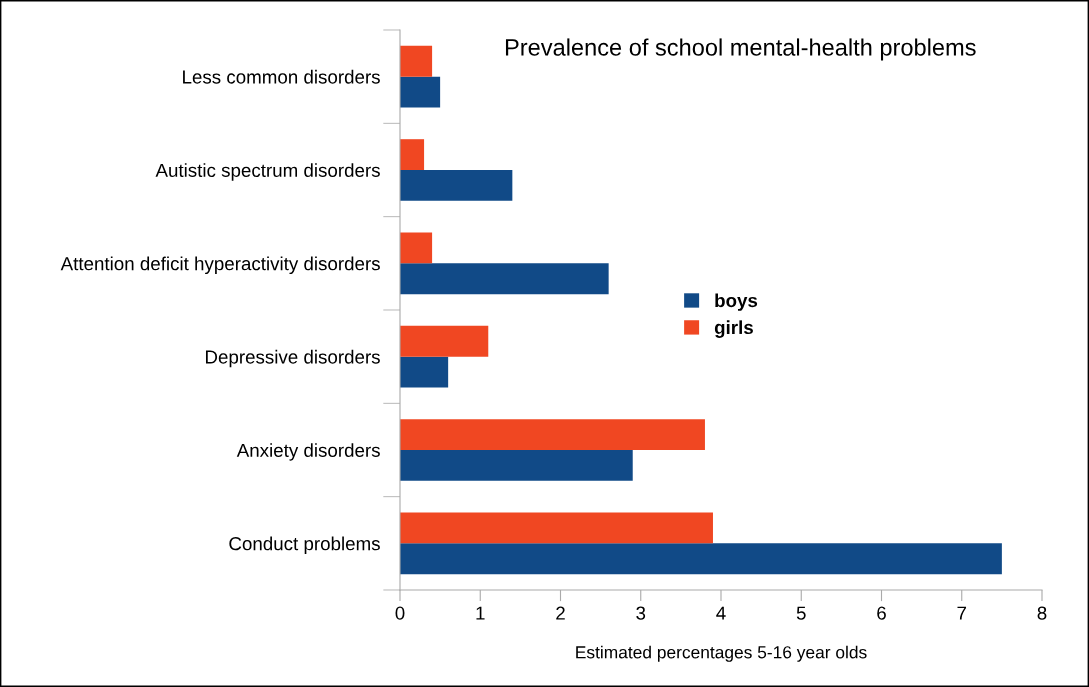  What do you see at coordinates (560, 613) in the screenshot?
I see `x-tick-label: 2` at bounding box center [560, 613].